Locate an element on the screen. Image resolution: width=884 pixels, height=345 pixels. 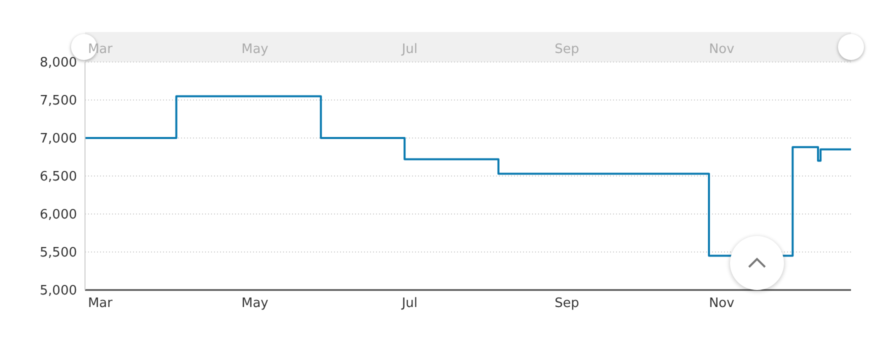
x2-tick-label: Mar is located at coordinates (101, 304).